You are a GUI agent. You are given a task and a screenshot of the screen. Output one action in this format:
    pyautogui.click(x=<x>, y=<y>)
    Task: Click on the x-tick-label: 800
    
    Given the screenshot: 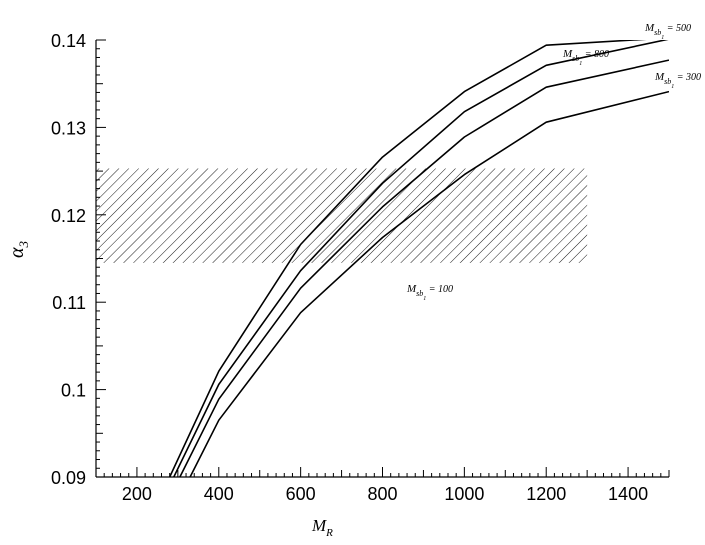 What is the action you would take?
    pyautogui.click(x=382, y=494)
    